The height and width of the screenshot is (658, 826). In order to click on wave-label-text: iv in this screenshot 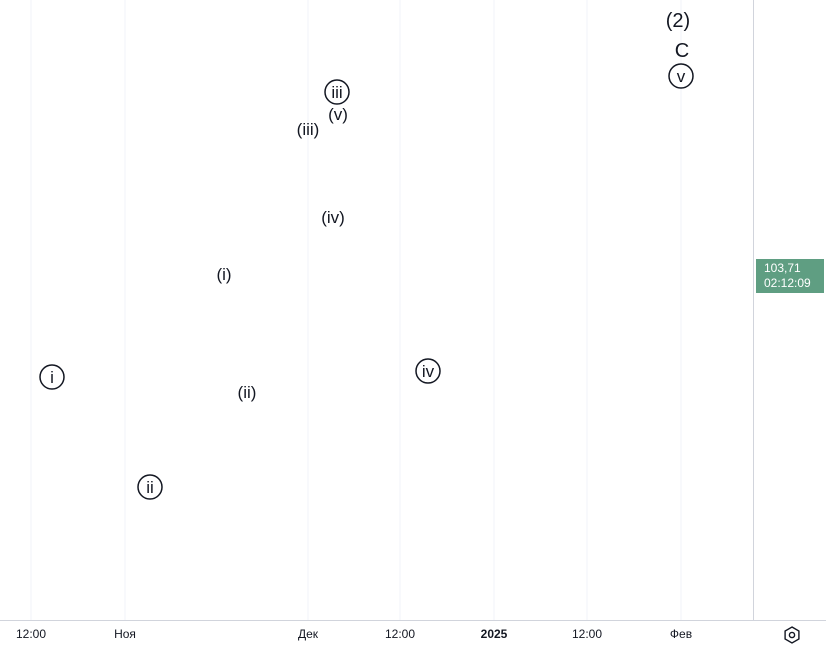, I will do `click(428, 371)`.